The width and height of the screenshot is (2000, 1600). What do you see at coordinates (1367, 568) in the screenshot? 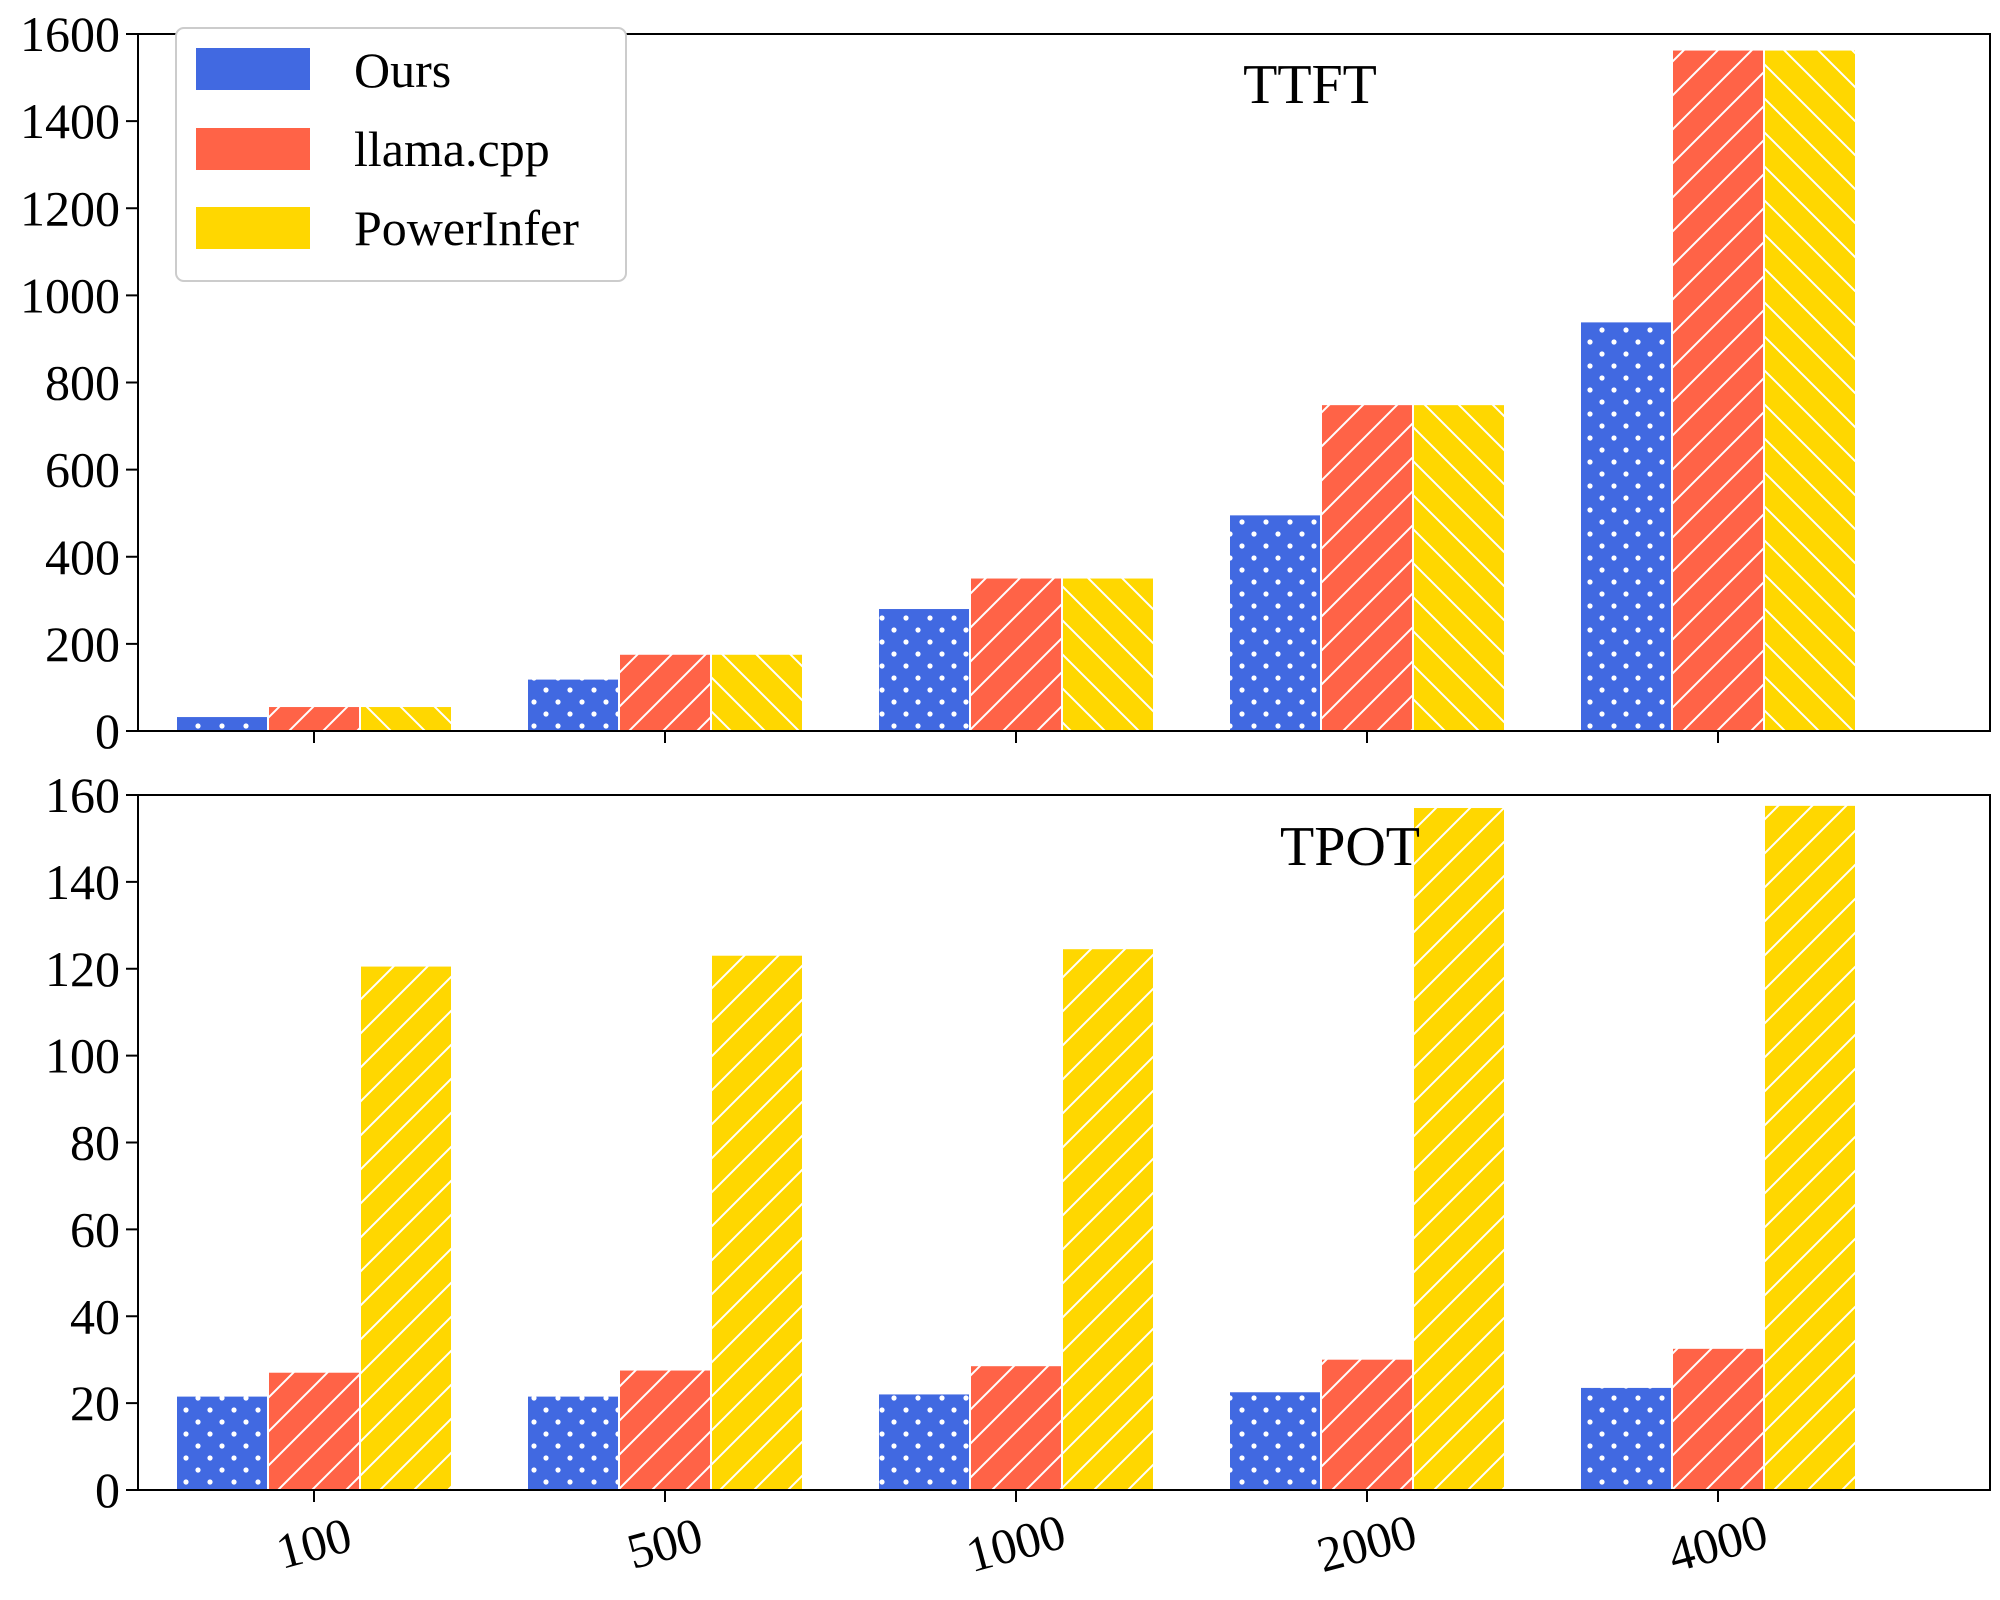
I see `ttft-bar-llama-cpp-2000` at bounding box center [1367, 568].